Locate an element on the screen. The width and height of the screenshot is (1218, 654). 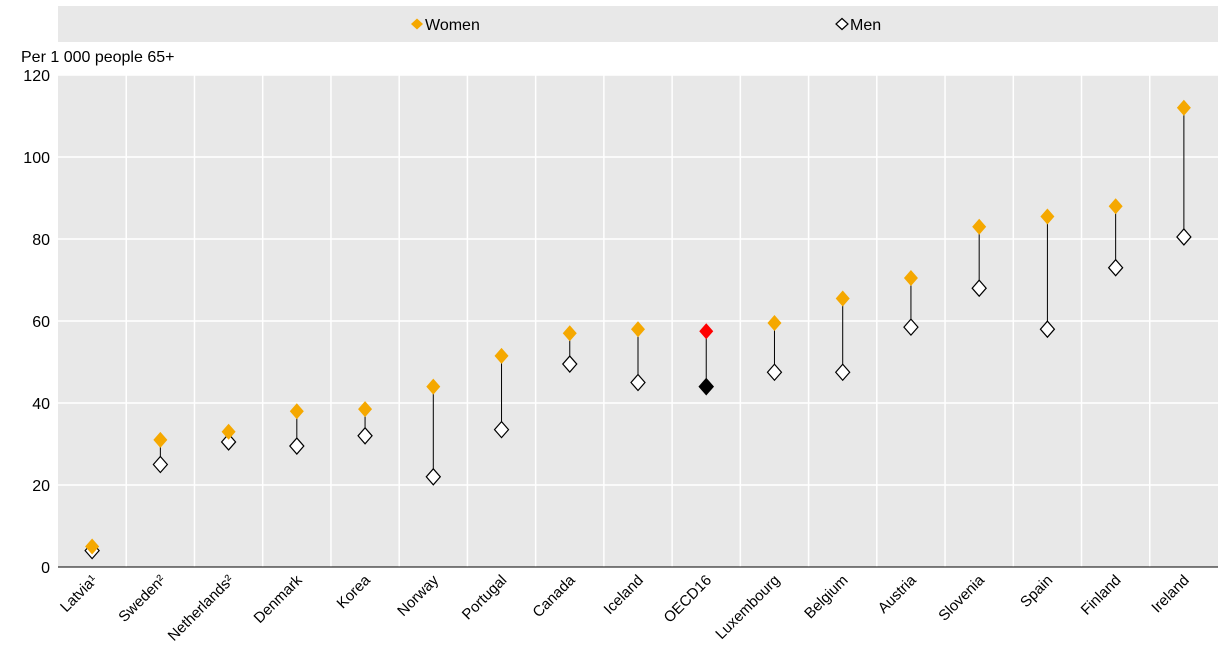
x-tick-label: Slovenia is located at coordinates (961, 597).